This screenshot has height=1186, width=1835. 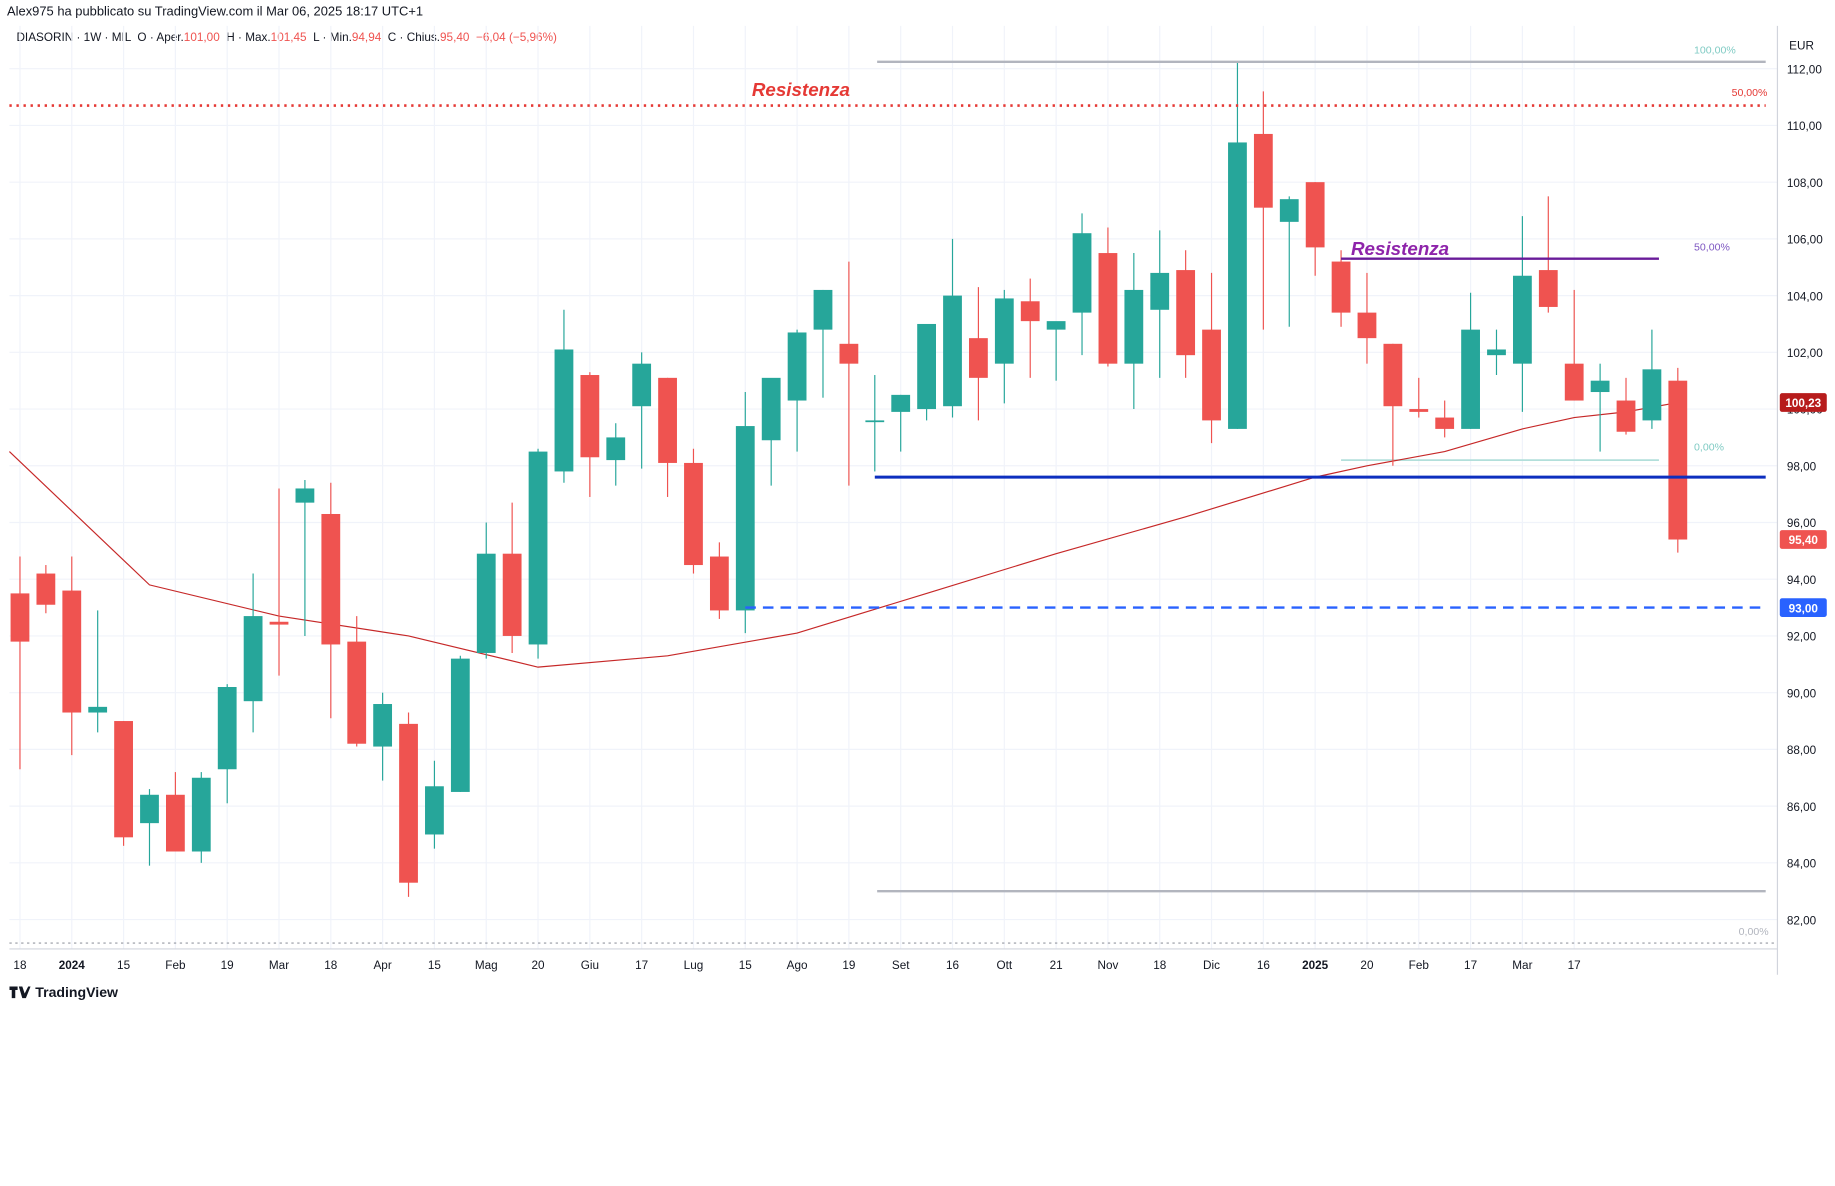 I want to click on y-tick-label: 88,00, so click(x=1802, y=750).